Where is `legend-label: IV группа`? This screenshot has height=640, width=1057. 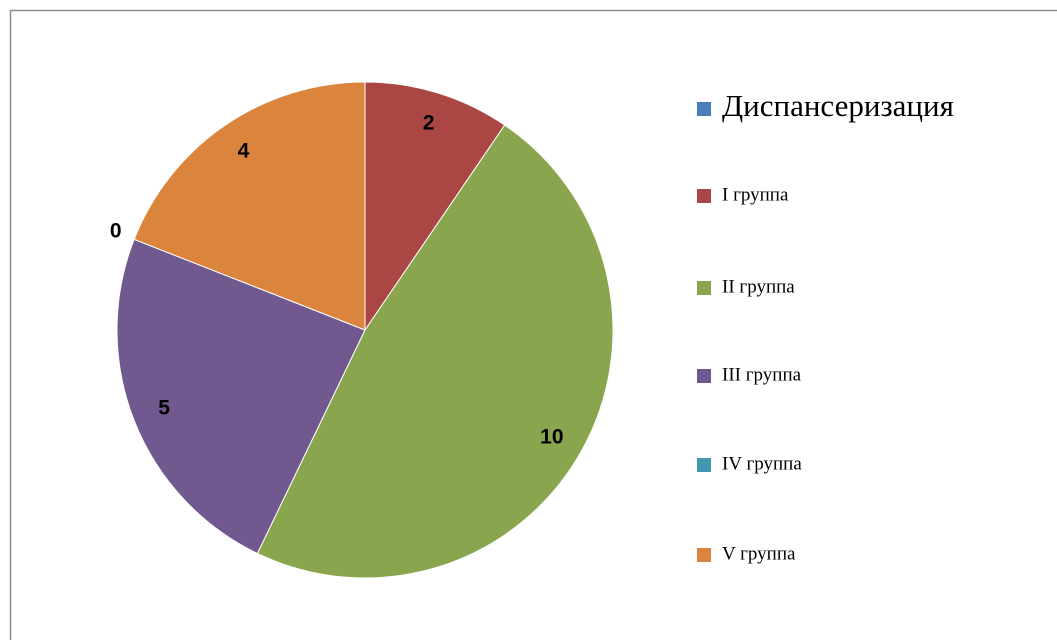
legend-label: IV группа is located at coordinates (762, 463).